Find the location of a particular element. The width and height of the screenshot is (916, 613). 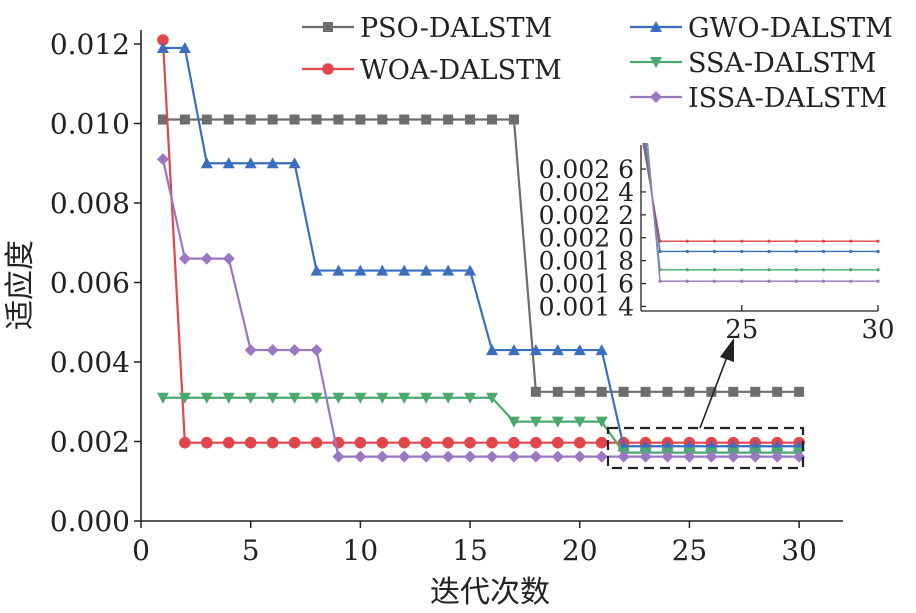

y-axis-label: 适应度 is located at coordinates (20, 285).